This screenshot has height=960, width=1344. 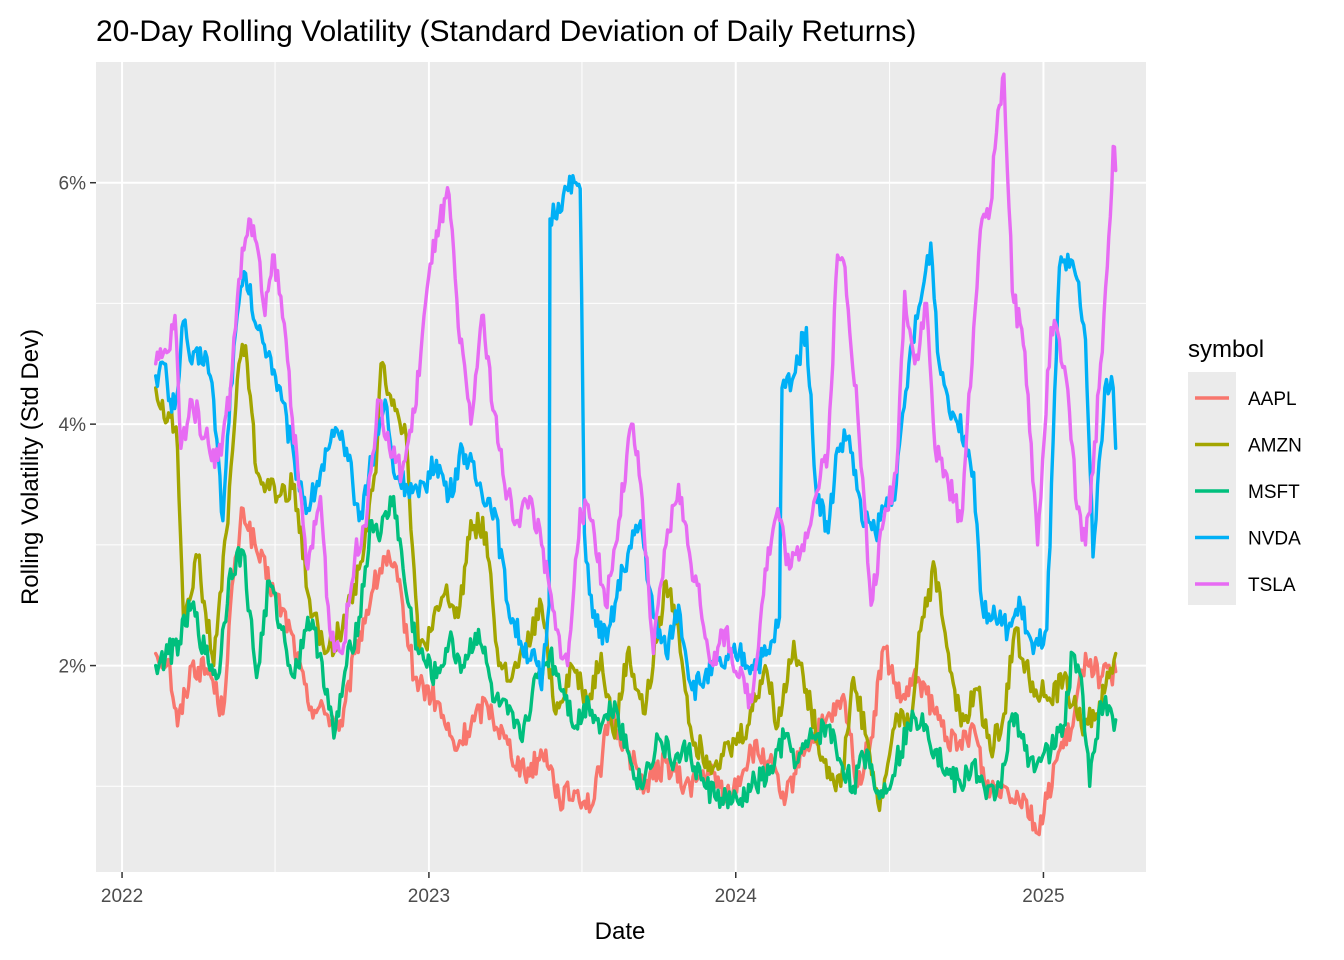 I want to click on x-tick-label: 2025, so click(x=1043, y=896).